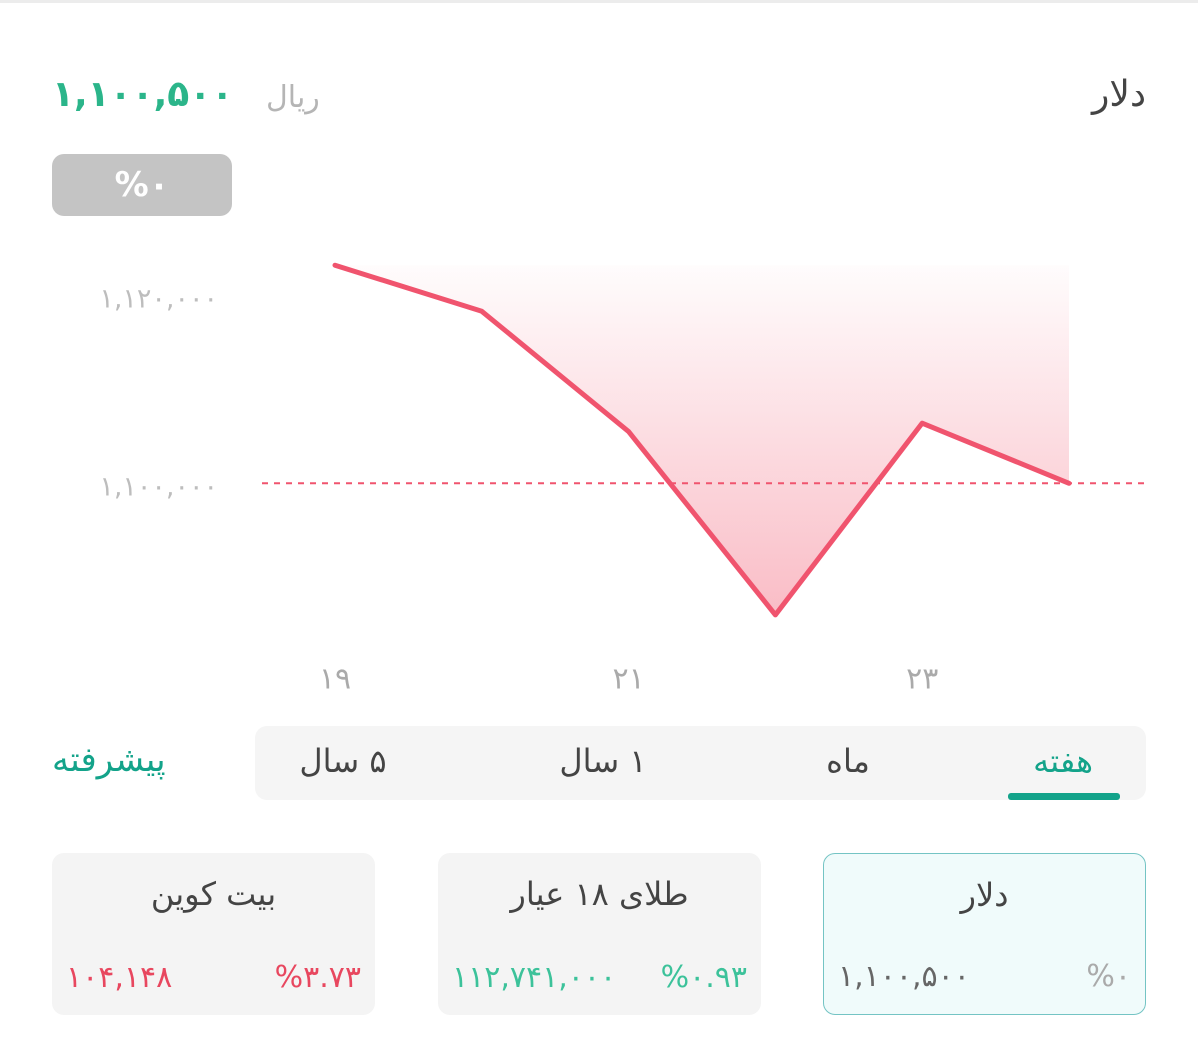 Image resolution: width=1198 pixels, height=1047 pixels. Describe the element at coordinates (143, 94) in the screenshot. I see `current-price: ۱,۱۰۰,۵۰۰` at that location.